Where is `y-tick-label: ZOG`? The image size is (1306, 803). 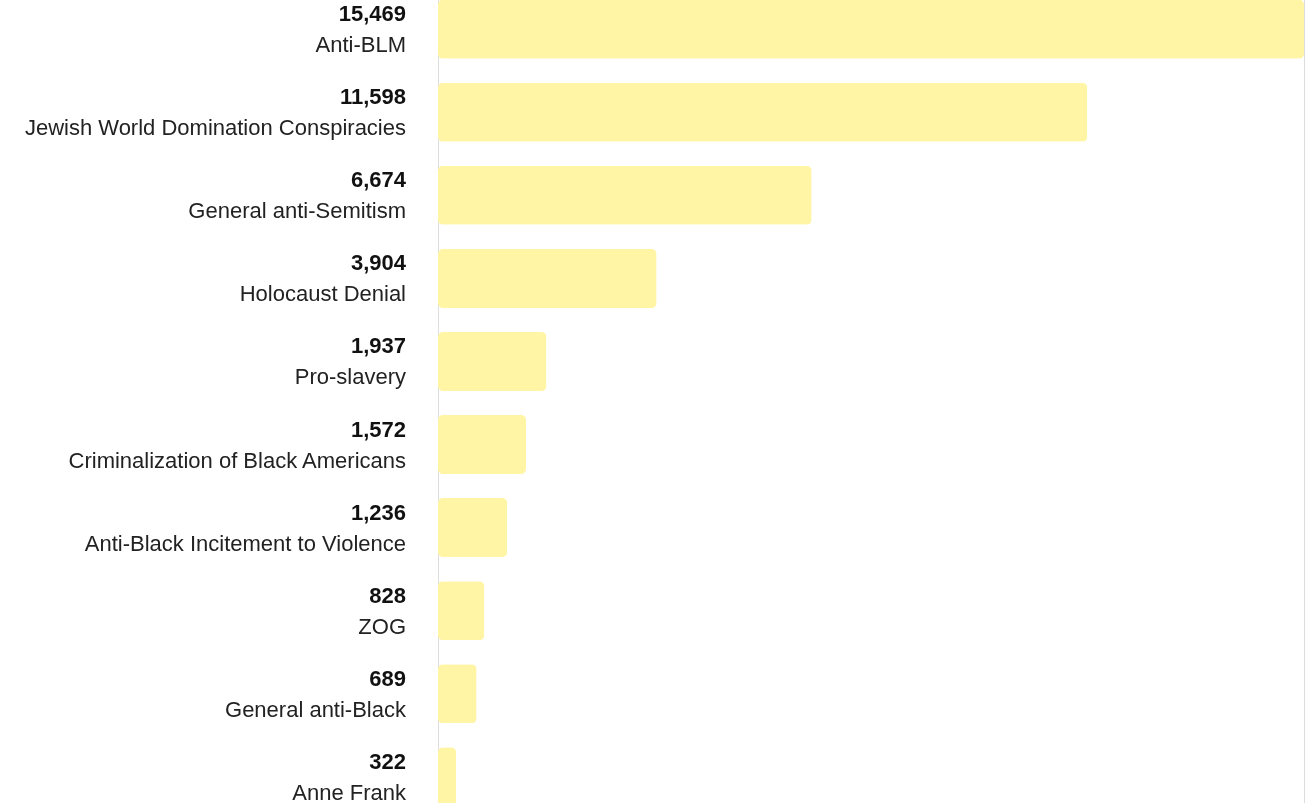 y-tick-label: ZOG is located at coordinates (382, 626).